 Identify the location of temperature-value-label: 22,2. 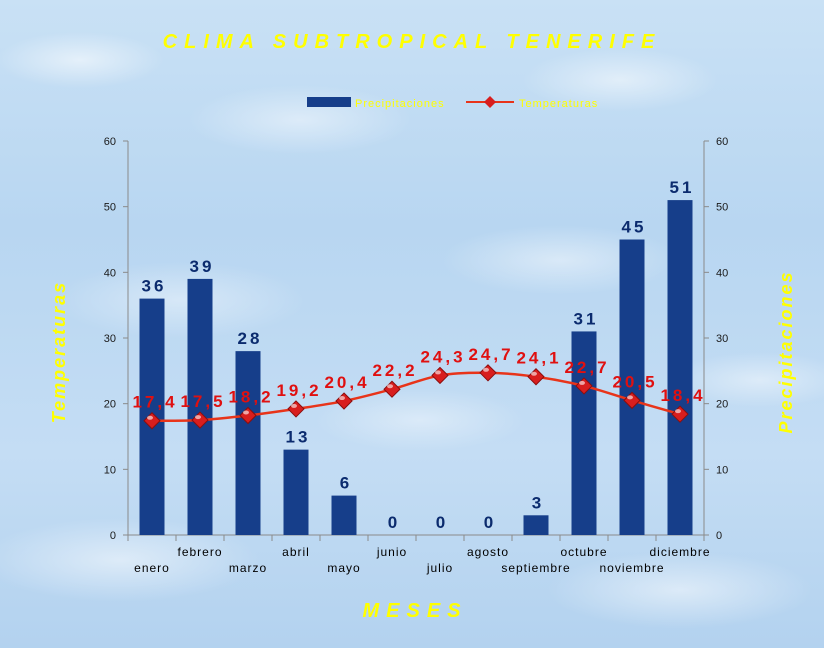
(394, 370).